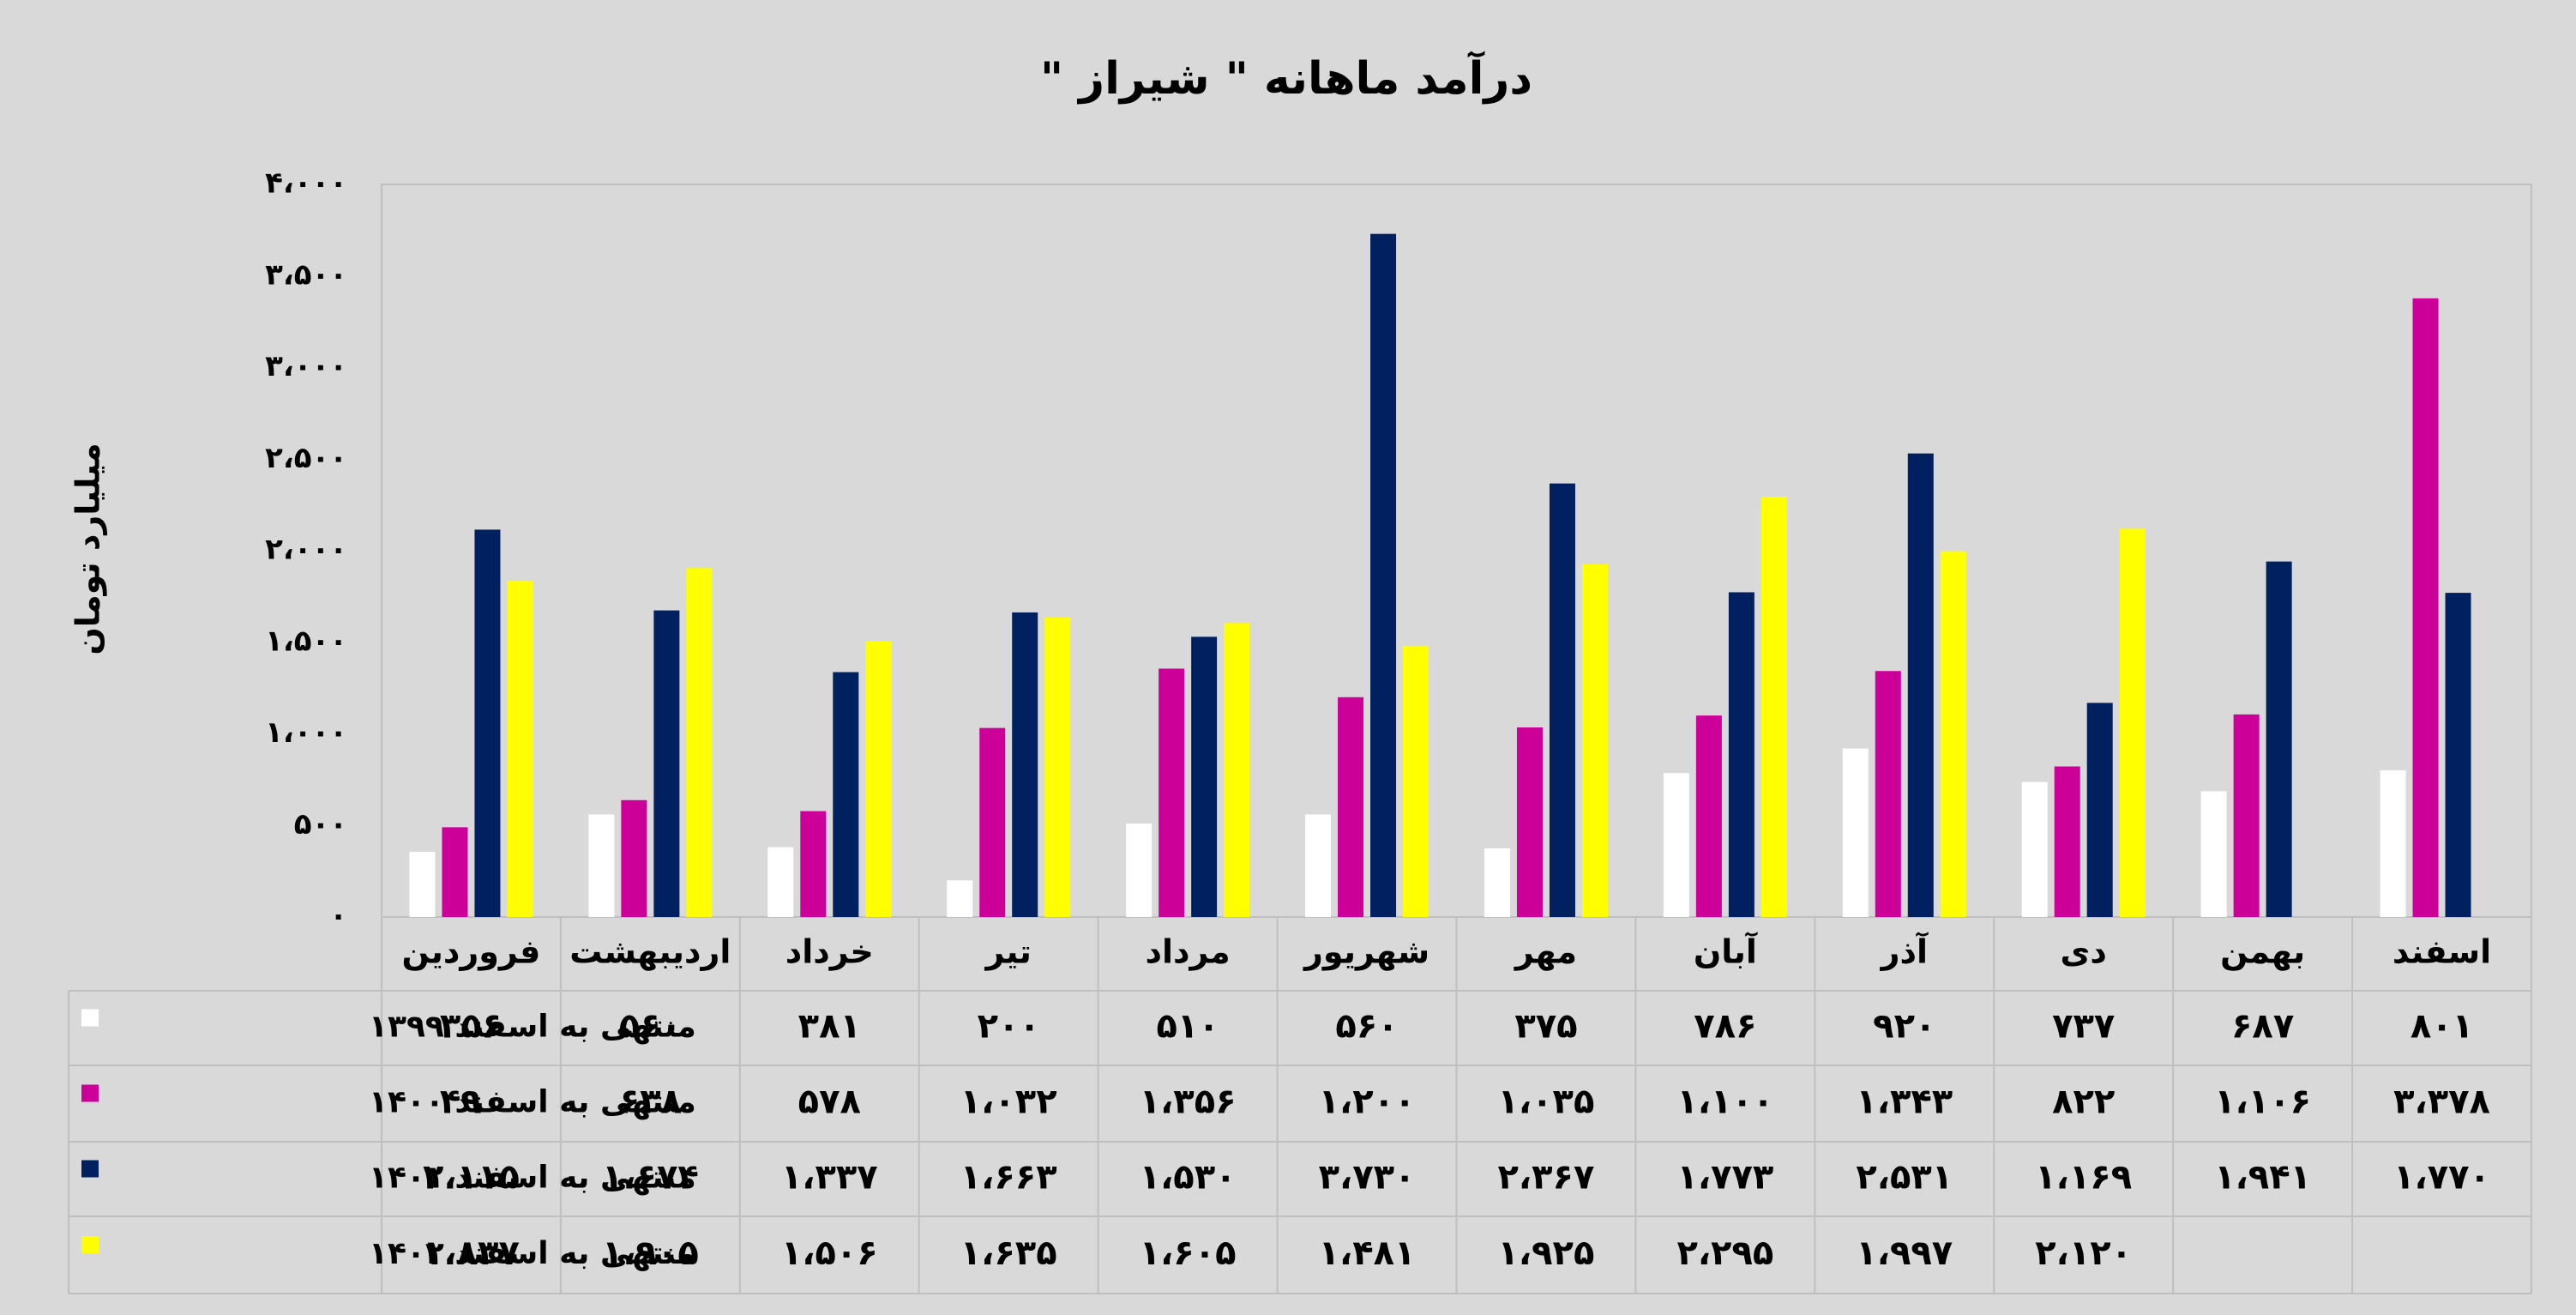 Image resolution: width=2576 pixels, height=1315 pixels. Describe the element at coordinates (1904, 1177) in the screenshot. I see `table-value: ۲،۵۳۱` at that location.